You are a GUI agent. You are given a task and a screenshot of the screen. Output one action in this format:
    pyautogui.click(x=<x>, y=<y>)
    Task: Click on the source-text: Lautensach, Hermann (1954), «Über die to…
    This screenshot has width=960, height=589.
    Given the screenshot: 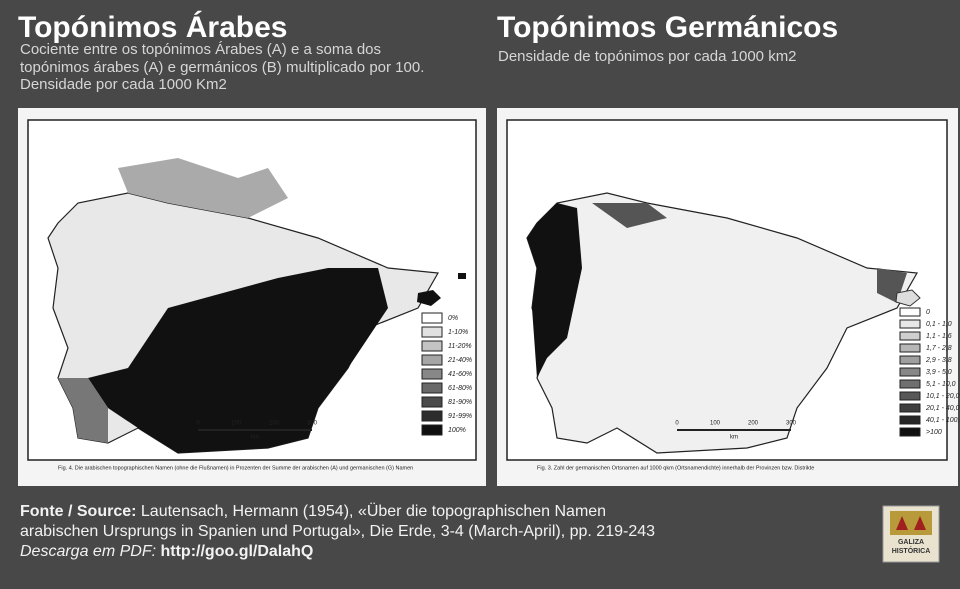 What is the action you would take?
    pyautogui.click(x=373, y=511)
    